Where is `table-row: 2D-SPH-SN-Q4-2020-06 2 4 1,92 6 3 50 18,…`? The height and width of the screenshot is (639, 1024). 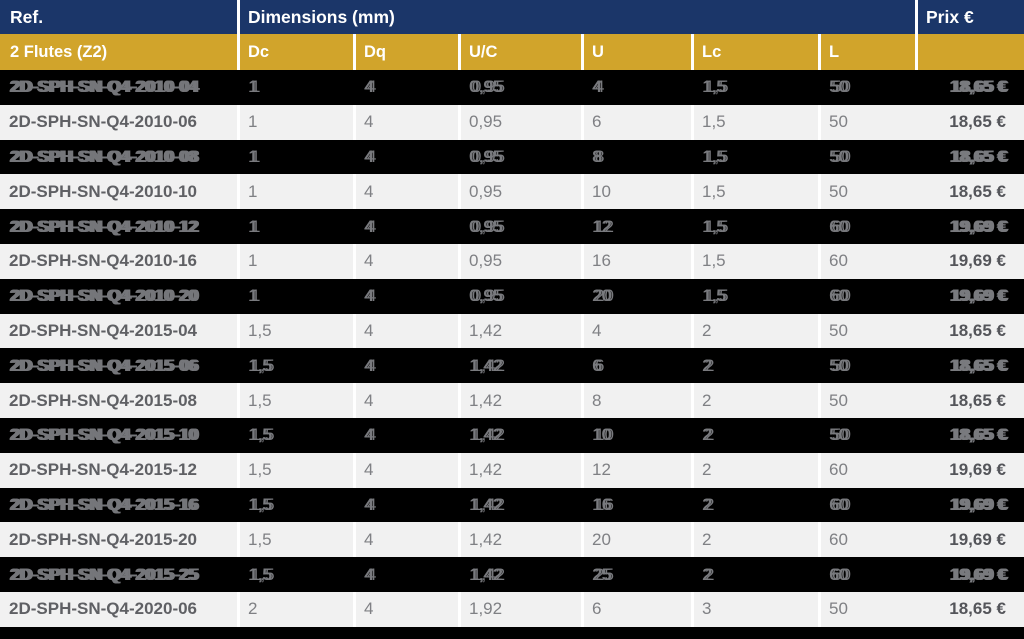
table-row: 2D-SPH-SN-Q4-2020-06 2 4 1,92 6 3 50 18,… is located at coordinates (512, 609).